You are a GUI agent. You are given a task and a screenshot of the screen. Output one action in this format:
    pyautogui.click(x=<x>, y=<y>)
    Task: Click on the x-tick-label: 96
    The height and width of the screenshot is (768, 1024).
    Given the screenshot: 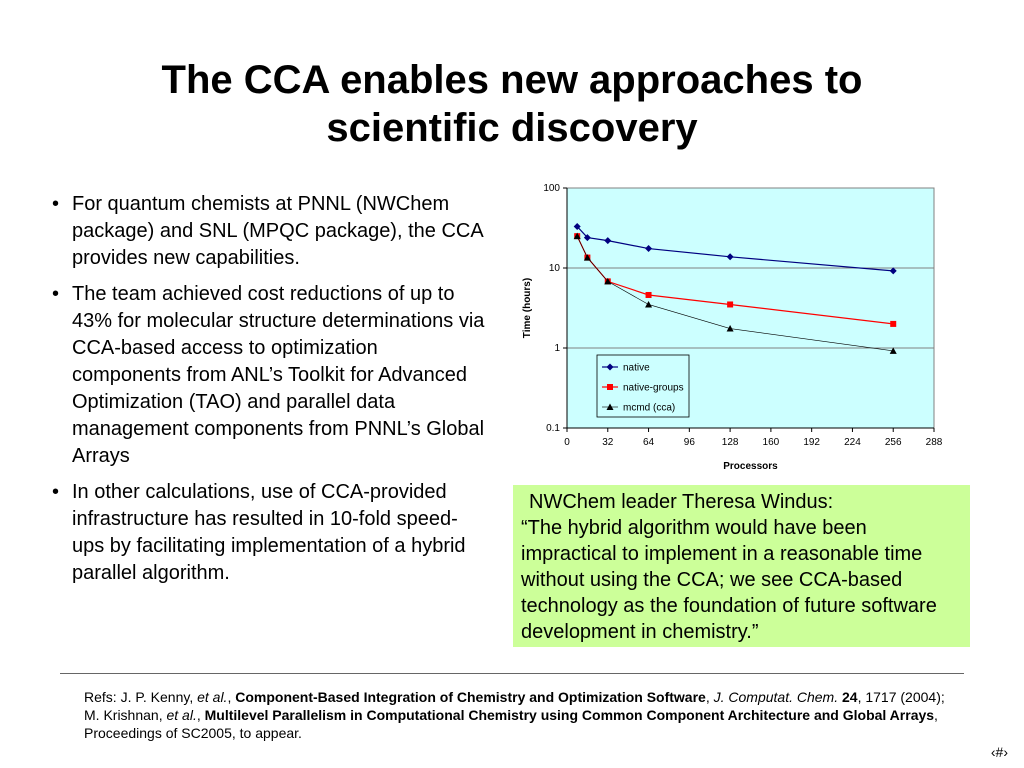 What is the action you would take?
    pyautogui.click(x=690, y=442)
    